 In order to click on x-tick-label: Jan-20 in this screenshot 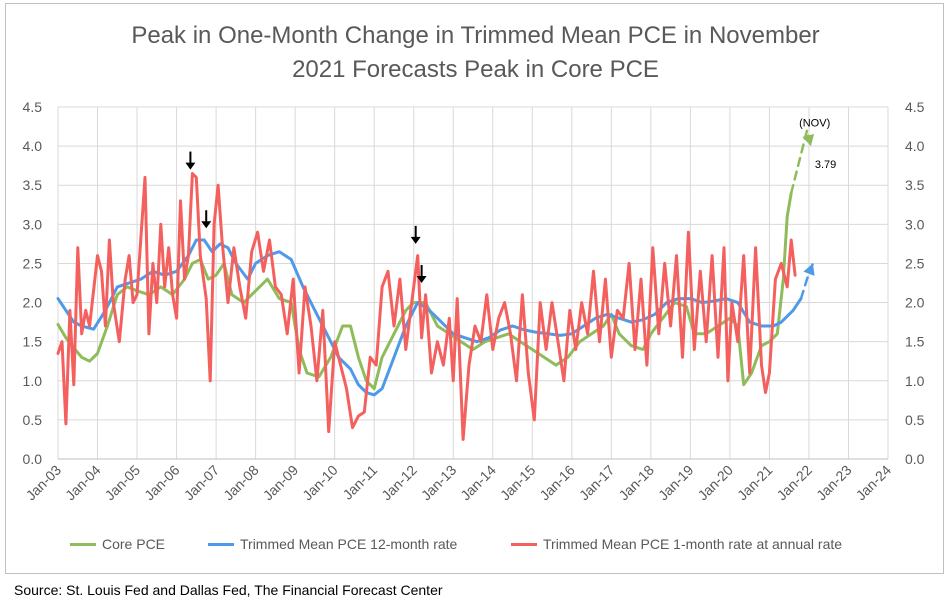, I will do `click(715, 483)`.